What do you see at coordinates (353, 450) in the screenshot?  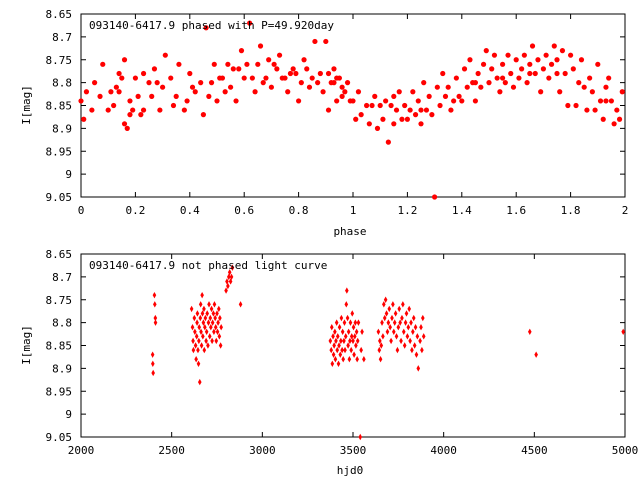 I see `x-tick-label: 3500` at bounding box center [353, 450].